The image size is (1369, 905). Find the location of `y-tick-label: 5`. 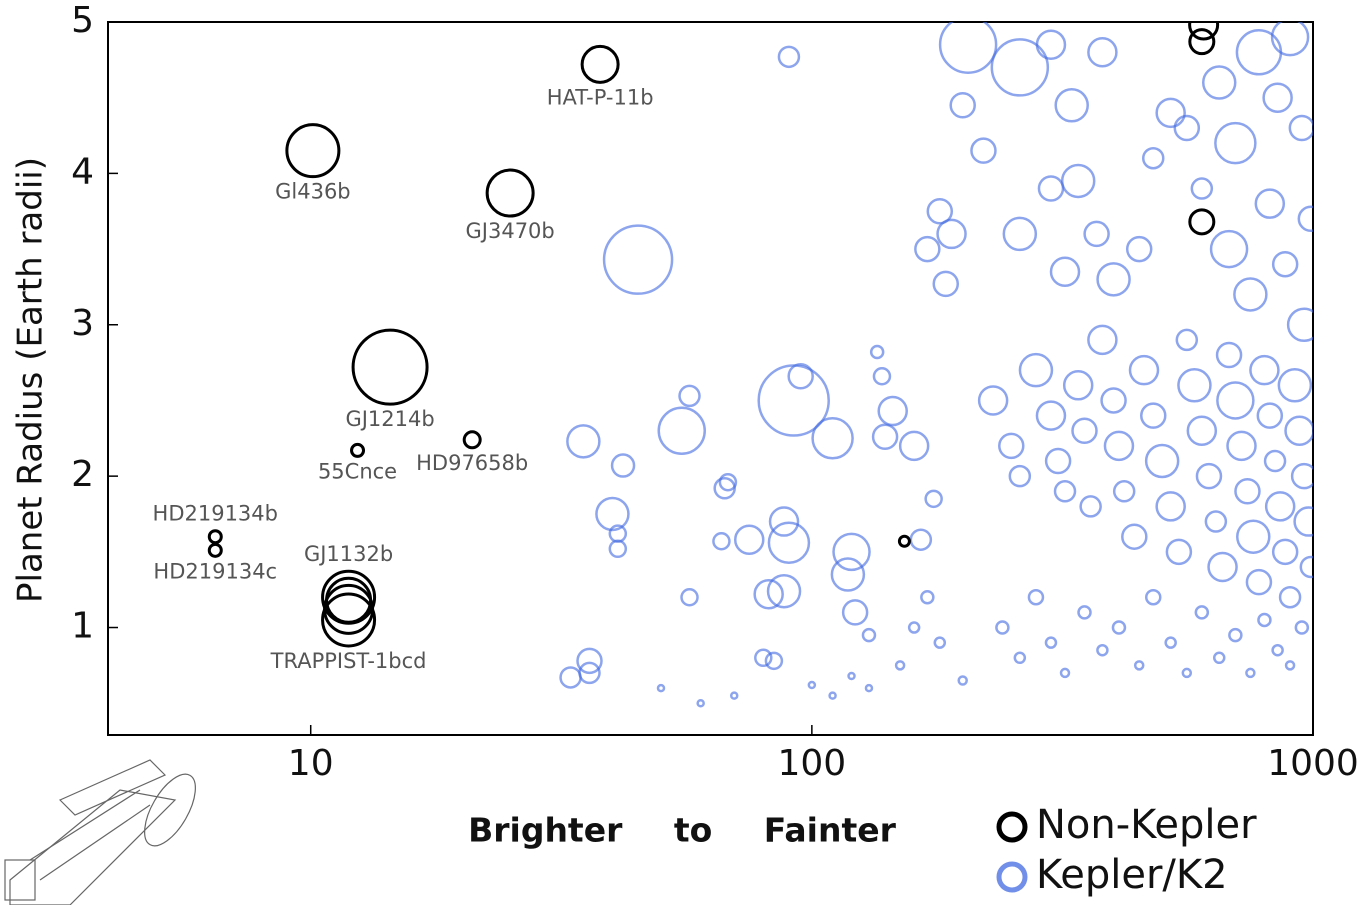

y-tick-label: 5 is located at coordinates (82, 20).